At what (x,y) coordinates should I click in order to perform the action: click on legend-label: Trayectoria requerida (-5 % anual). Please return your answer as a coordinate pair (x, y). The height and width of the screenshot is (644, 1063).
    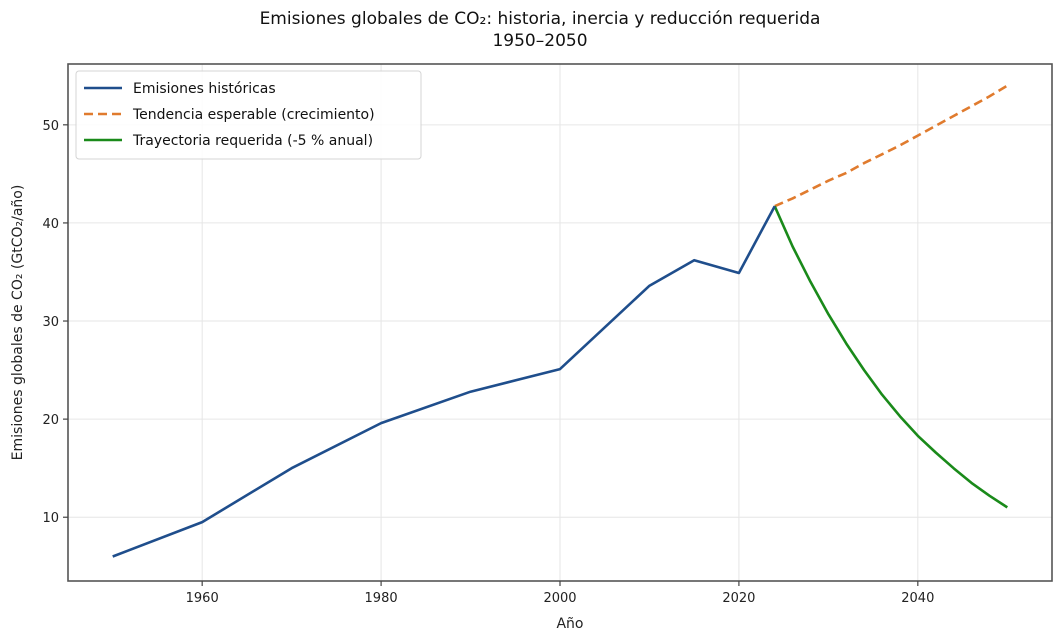
    Looking at the image, I should click on (252, 141).